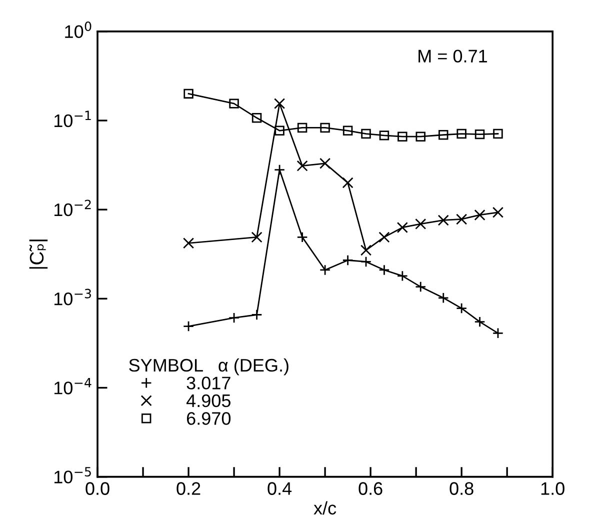 This screenshot has width=591, height=524. What do you see at coordinates (208, 401) in the screenshot?
I see `legend-label: 4.905` at bounding box center [208, 401].